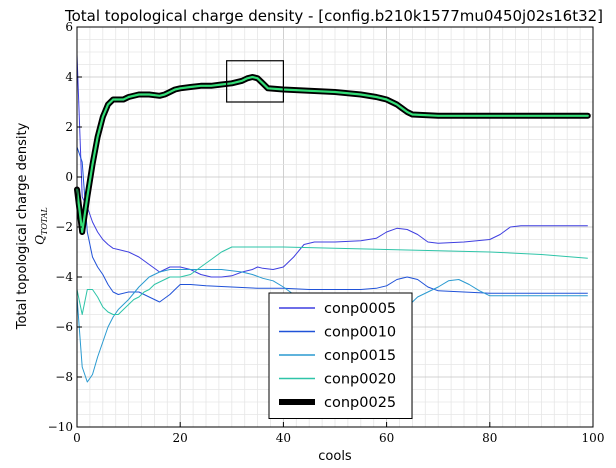 This screenshot has width=616, height=468. I want to click on x-tick-label: 80, so click(489, 438).